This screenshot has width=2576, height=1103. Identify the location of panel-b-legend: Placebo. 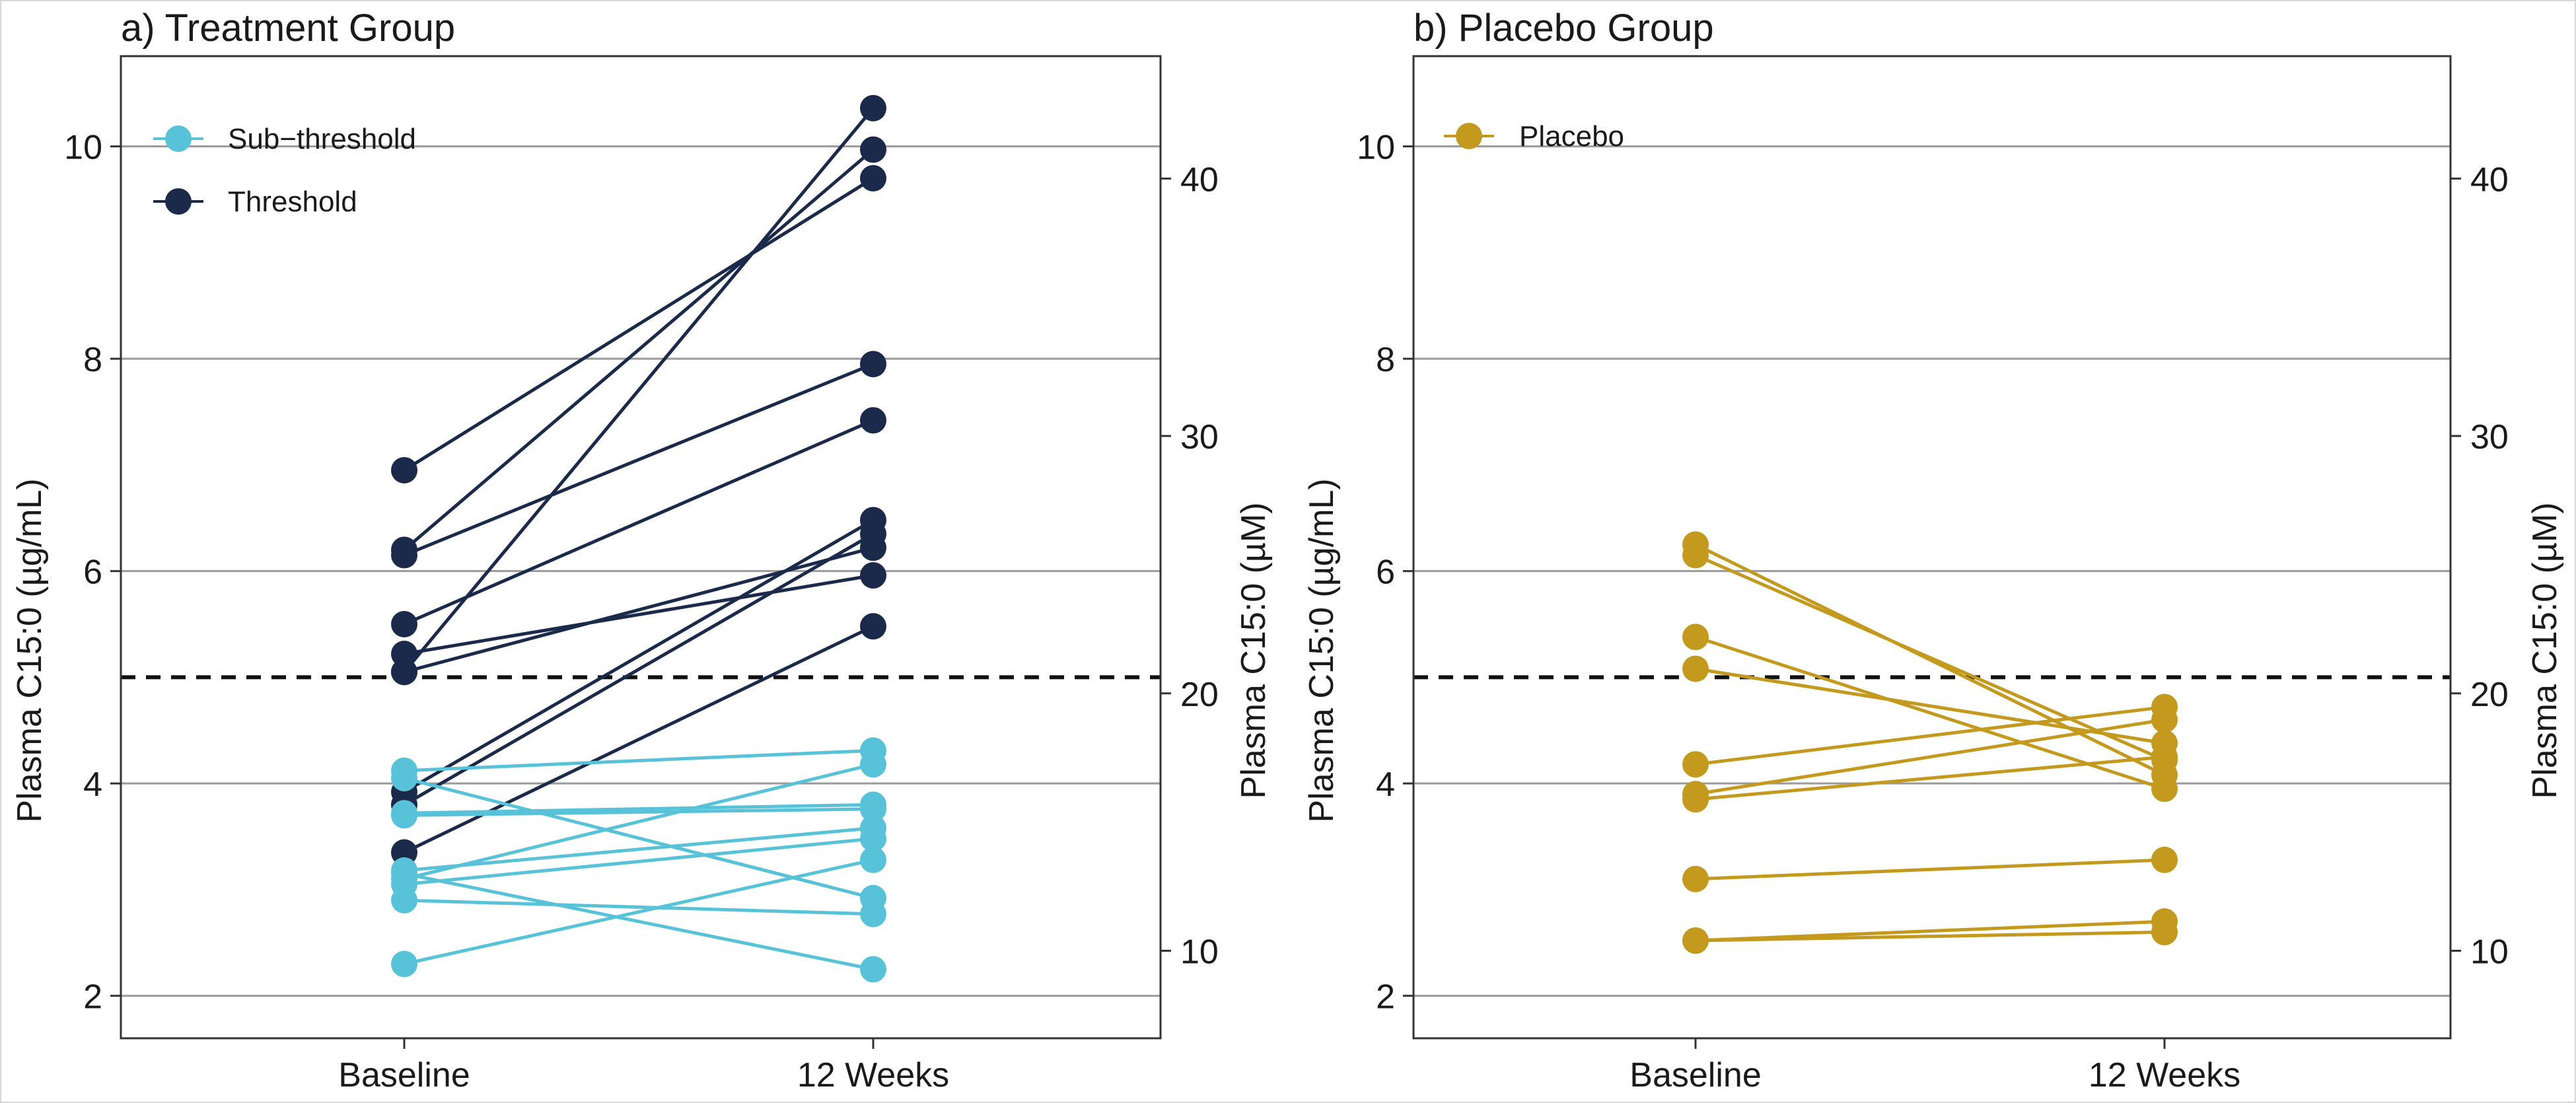
(1534, 136).